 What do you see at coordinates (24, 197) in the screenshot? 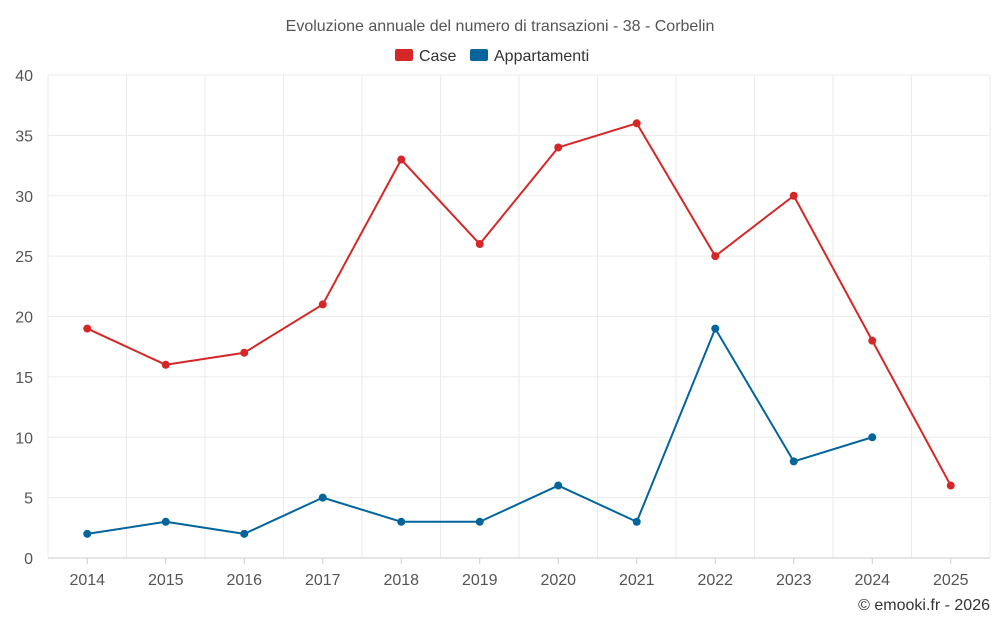
I see `y-tick-label: 30` at bounding box center [24, 197].